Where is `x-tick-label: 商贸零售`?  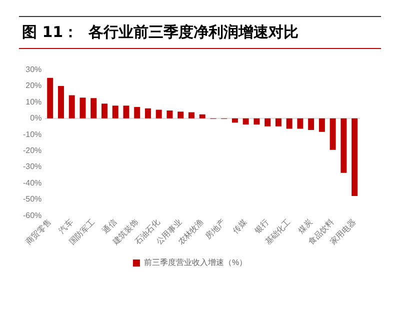 x-tick-label: 商贸零售 is located at coordinates (39, 232).